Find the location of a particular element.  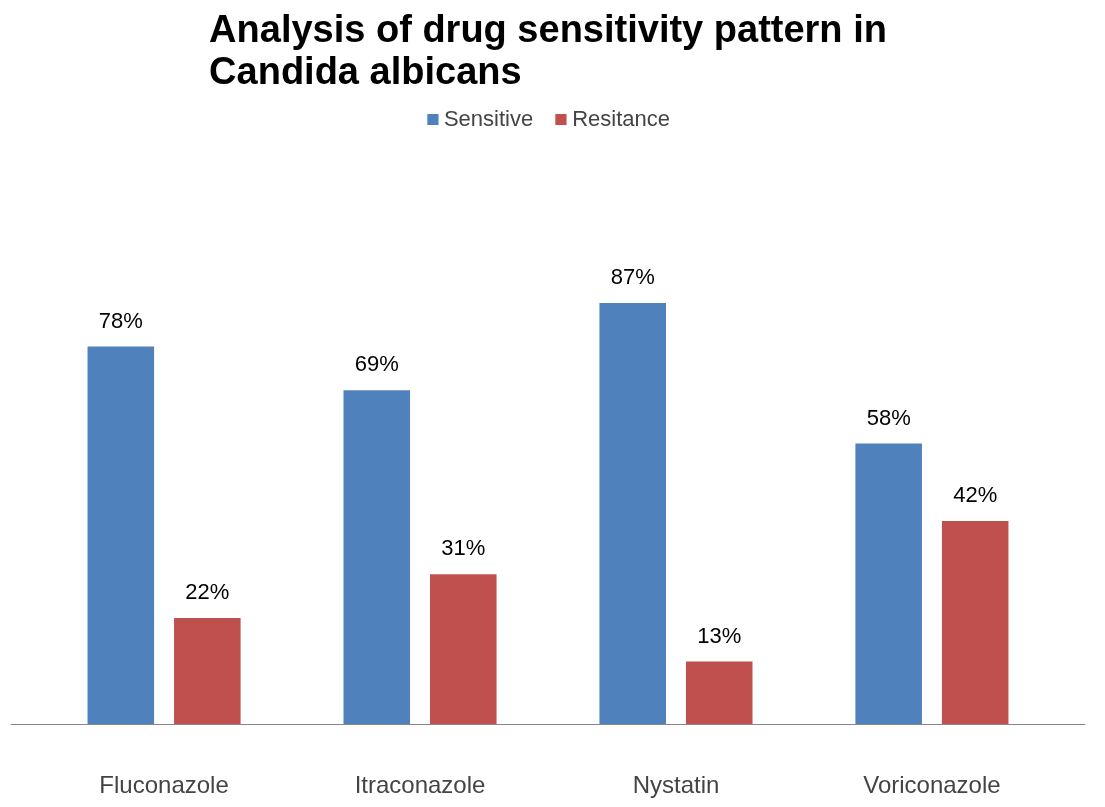

data-label: 22% is located at coordinates (207, 591).